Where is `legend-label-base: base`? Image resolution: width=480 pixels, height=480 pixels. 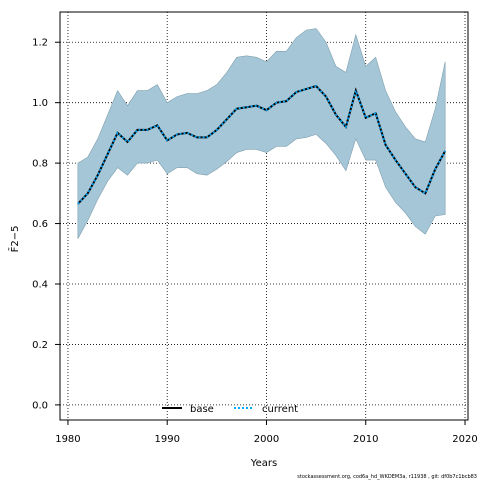 legend-label-base: base is located at coordinates (202, 409).